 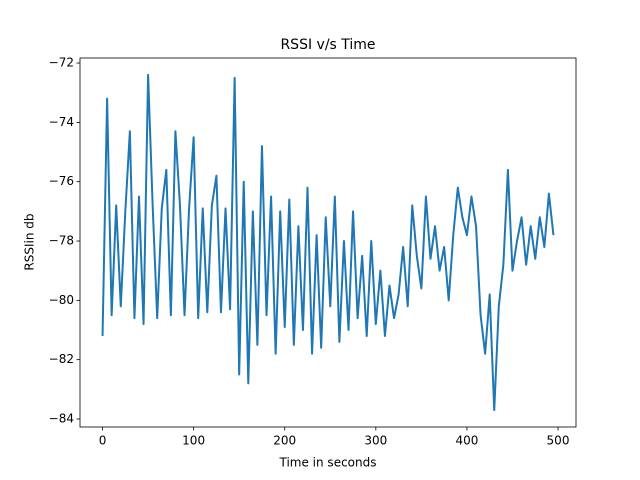 I want to click on x-tick-label: 400, so click(x=466, y=441).